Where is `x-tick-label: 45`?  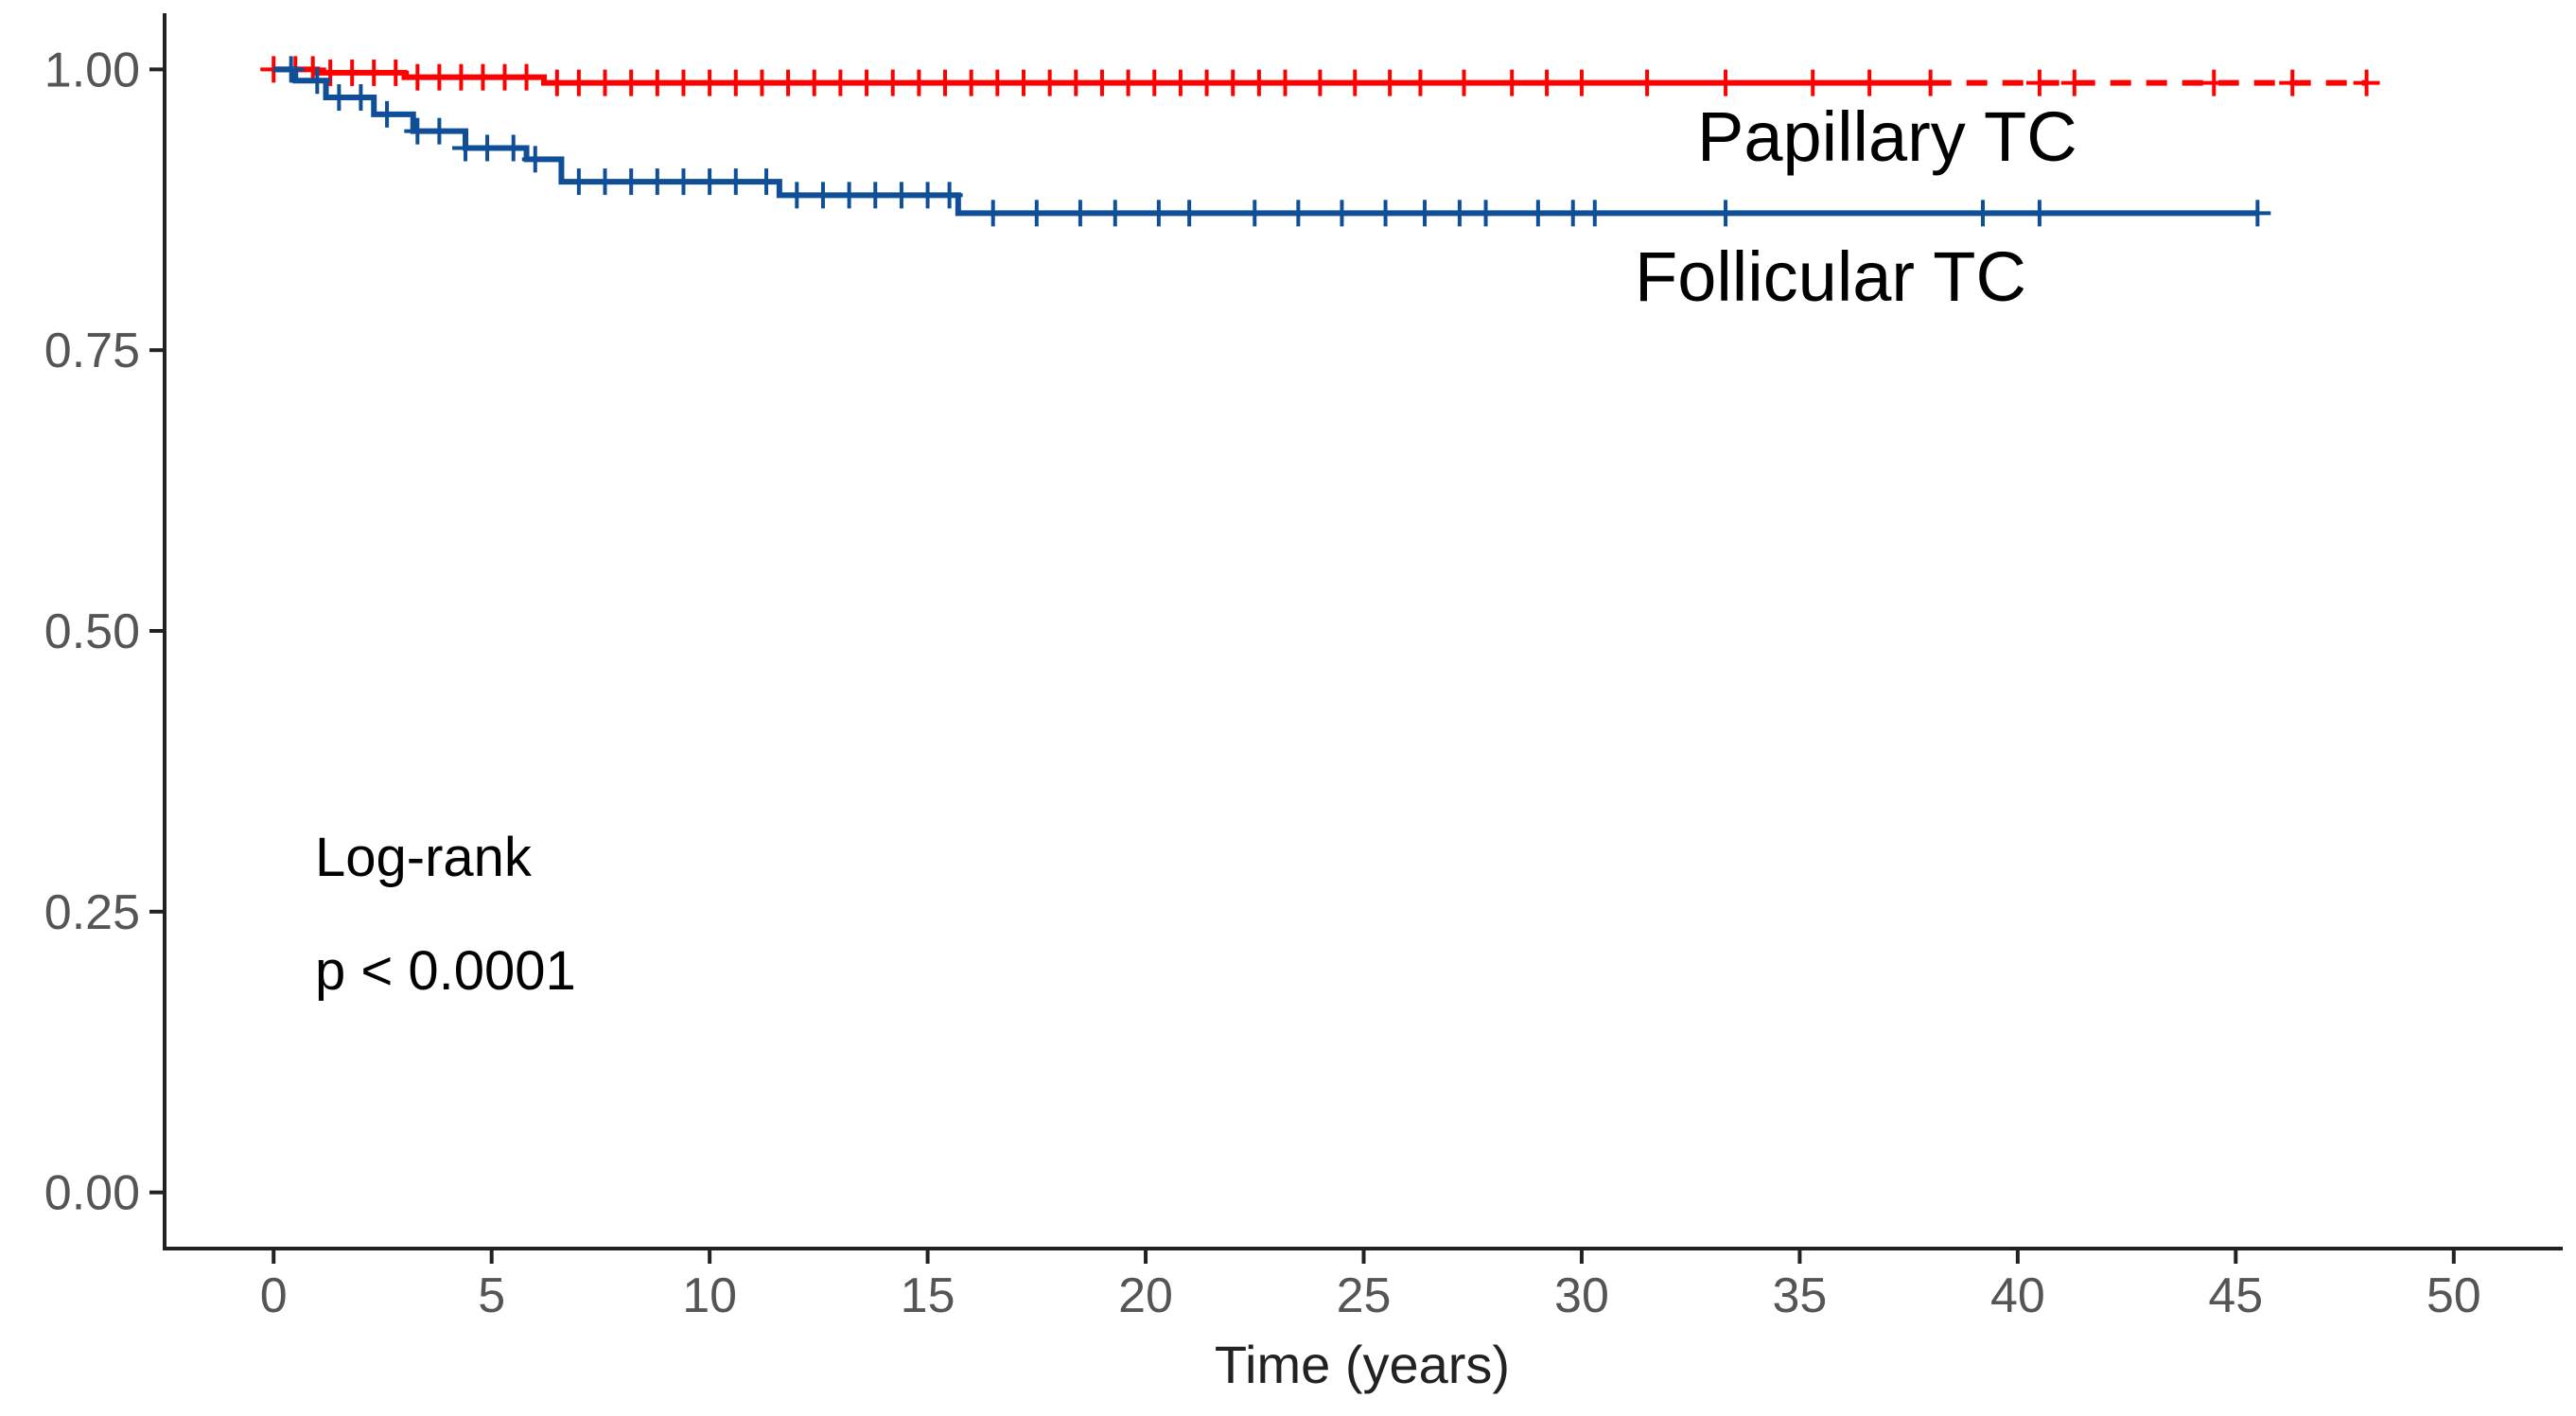
x-tick-label: 45 is located at coordinates (2235, 1295).